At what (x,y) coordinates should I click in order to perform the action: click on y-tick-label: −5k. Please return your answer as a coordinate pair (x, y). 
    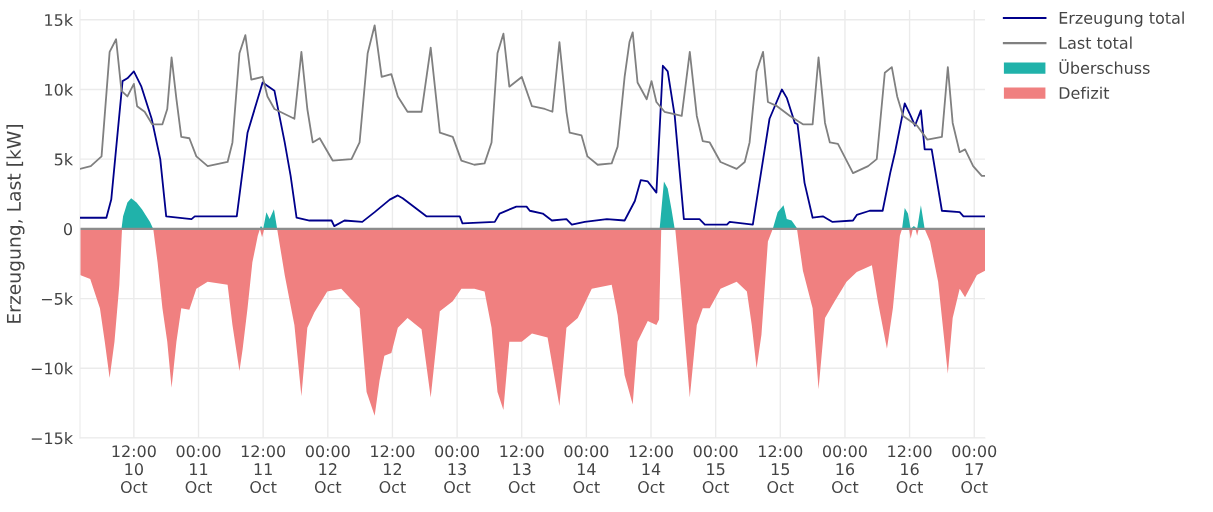
    Looking at the image, I should click on (57, 298).